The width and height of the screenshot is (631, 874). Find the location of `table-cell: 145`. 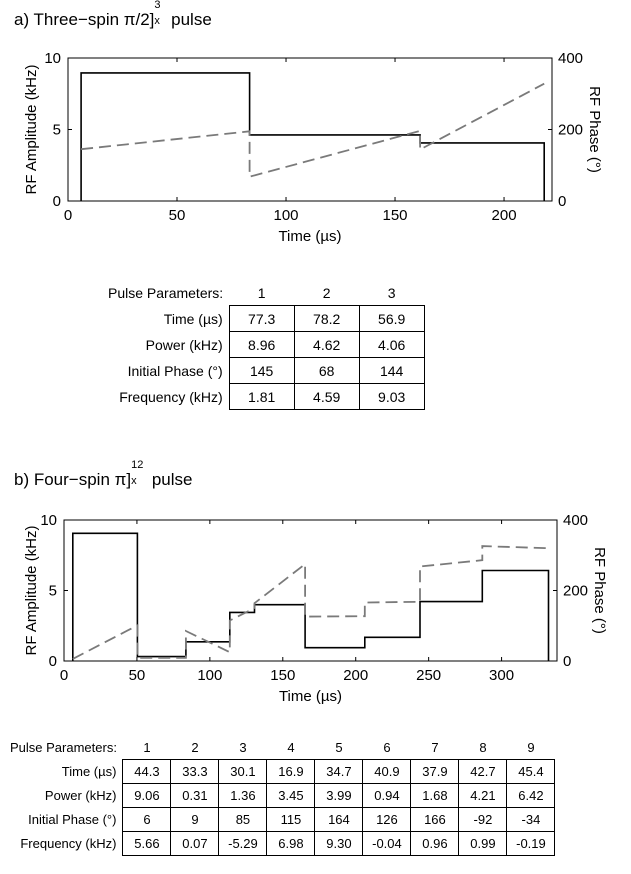

table-cell: 145 is located at coordinates (261, 370).